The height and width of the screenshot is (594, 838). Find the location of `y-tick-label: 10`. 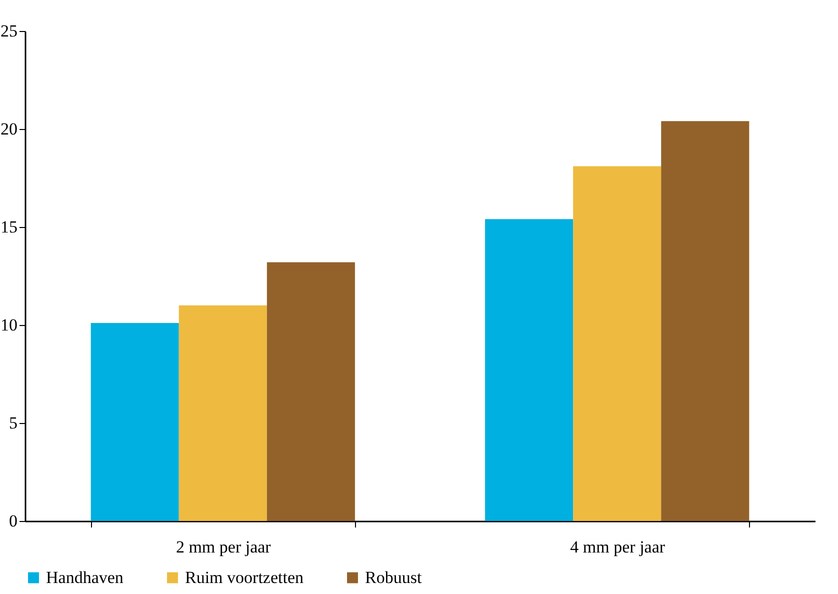

y-tick-label: 10 is located at coordinates (9, 325).